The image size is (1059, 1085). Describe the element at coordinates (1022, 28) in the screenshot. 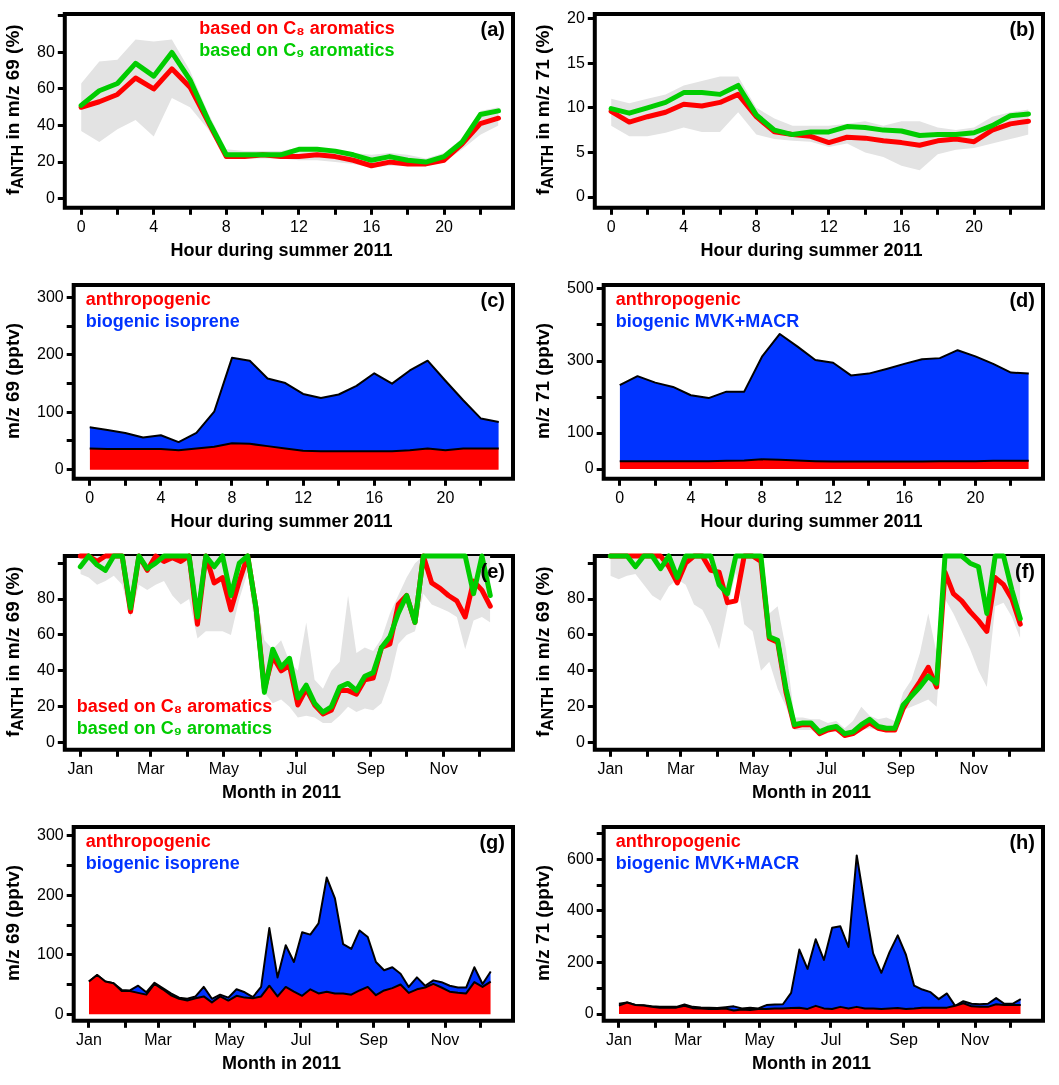

I see `annotation: (b)` at that location.